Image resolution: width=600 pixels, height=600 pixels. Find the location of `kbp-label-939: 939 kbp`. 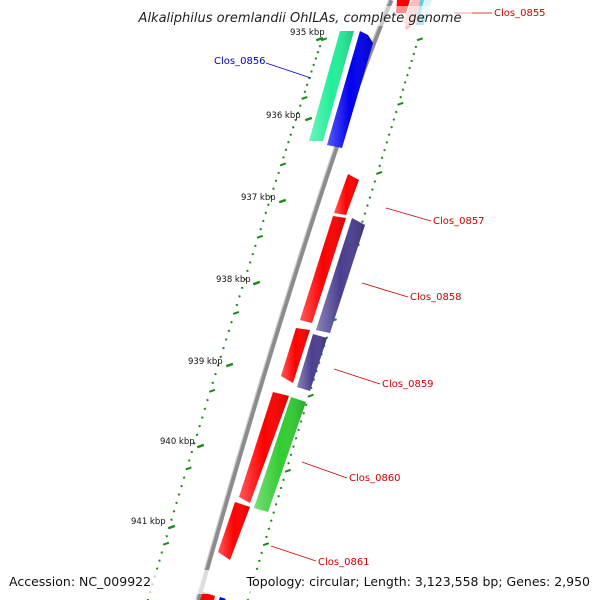

kbp-label-939: 939 kbp is located at coordinates (205, 362).